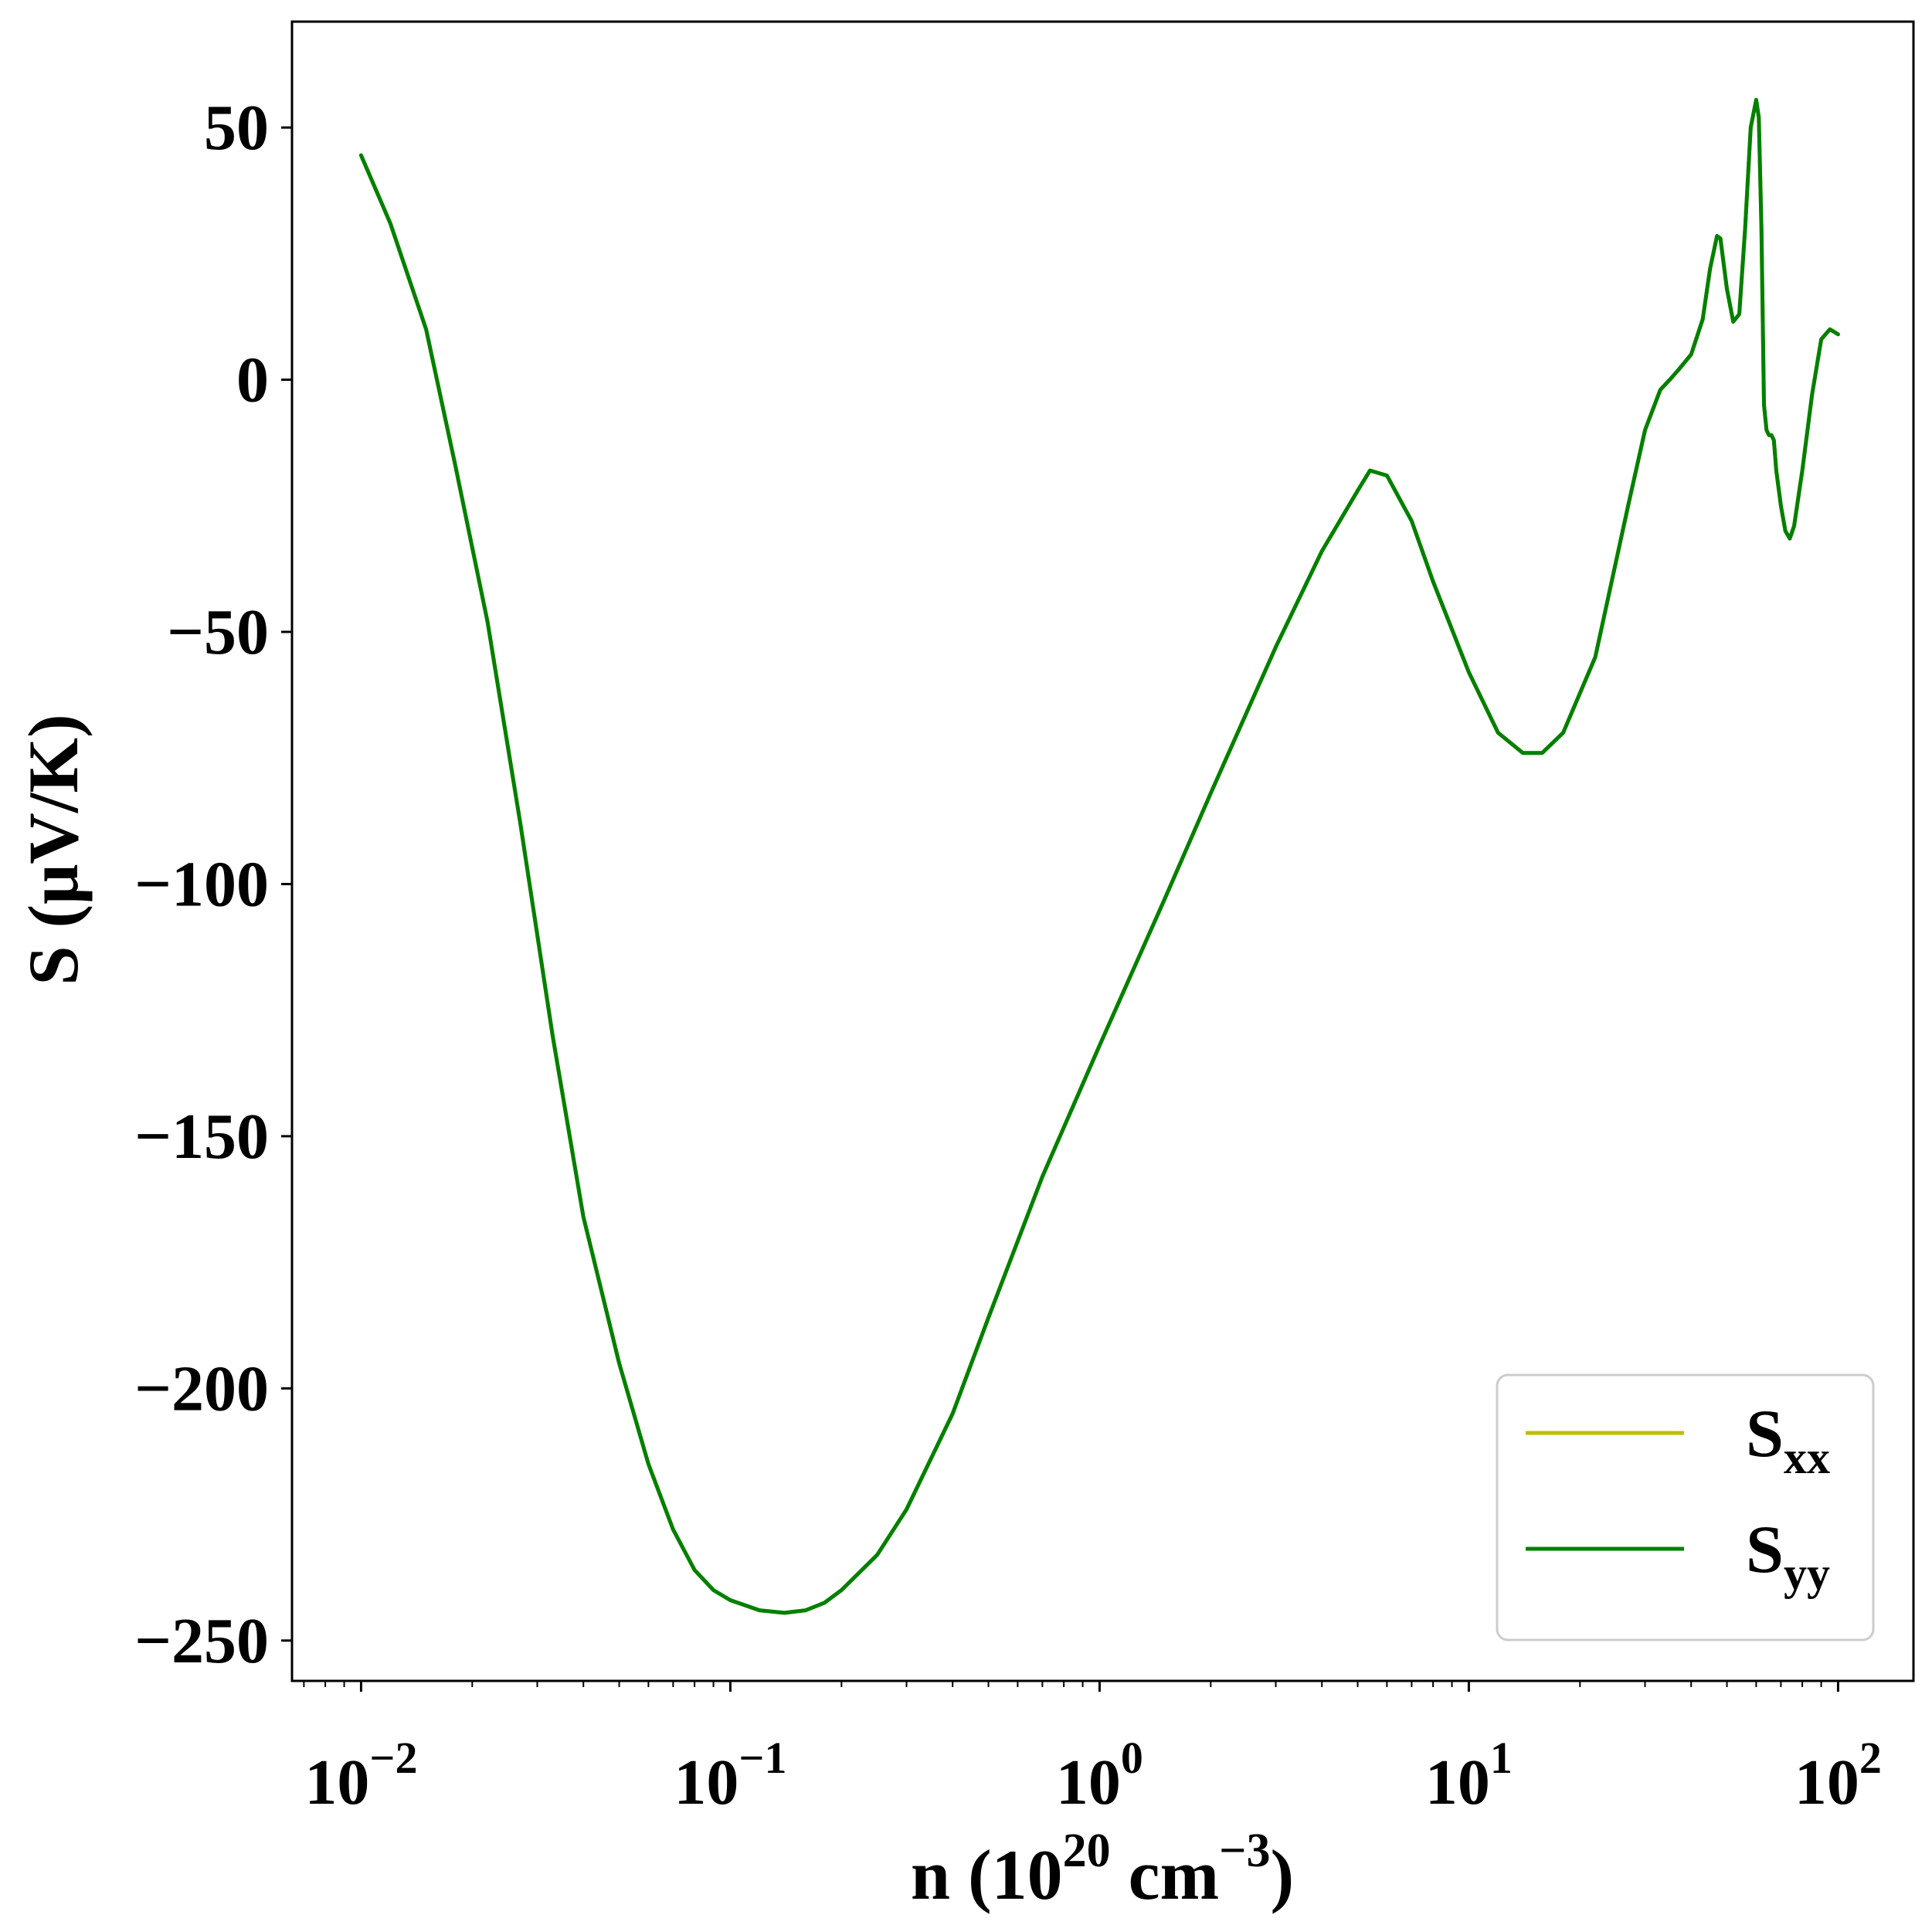  Describe the element at coordinates (1165, 1874) in the screenshot. I see `x-axis-label-unit: cm` at that location.